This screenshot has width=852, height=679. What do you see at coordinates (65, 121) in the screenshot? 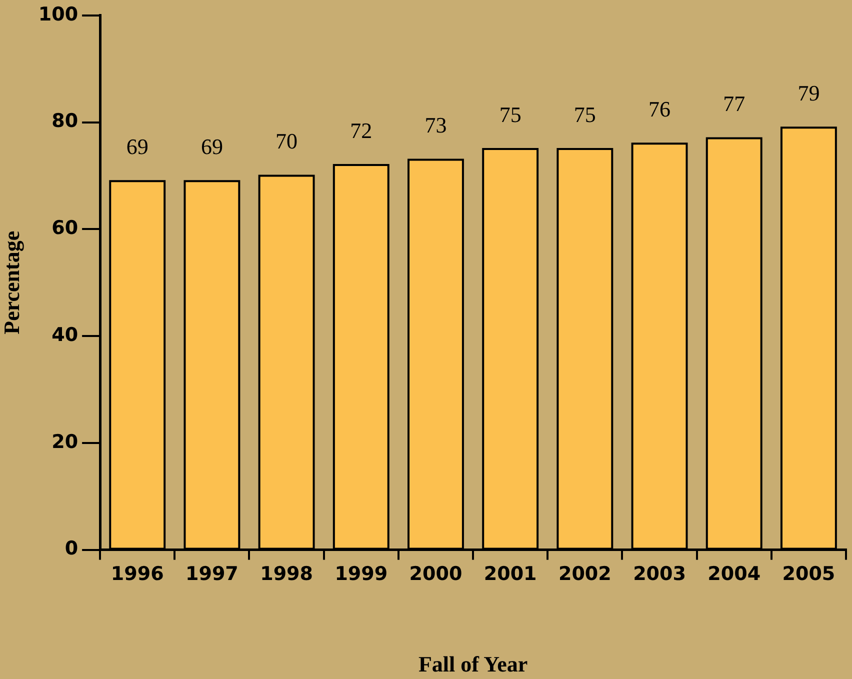
I see `y-tick-label: 80` at bounding box center [65, 121].